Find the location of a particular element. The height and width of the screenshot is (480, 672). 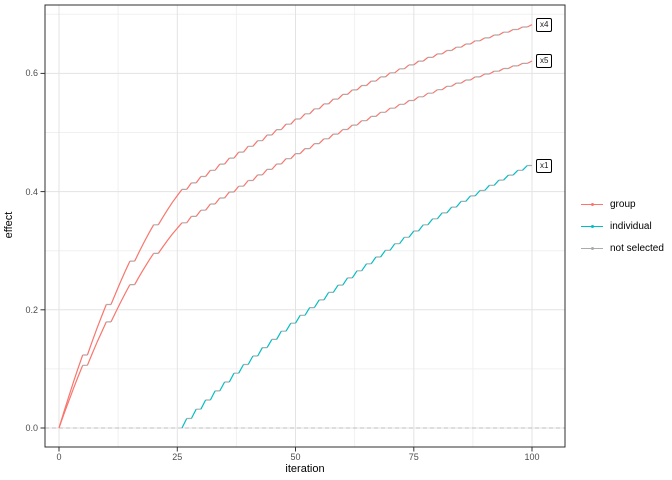

series-end-label-x1: x1 is located at coordinates (544, 165).